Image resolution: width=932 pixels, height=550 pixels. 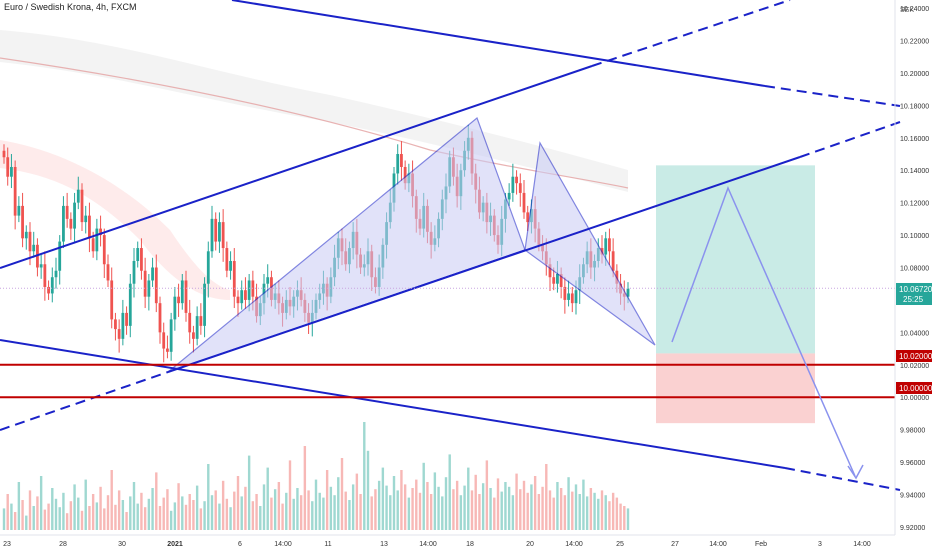 What do you see at coordinates (691, 33) in the screenshot?
I see `channel-upper-extension` at bounding box center [691, 33].